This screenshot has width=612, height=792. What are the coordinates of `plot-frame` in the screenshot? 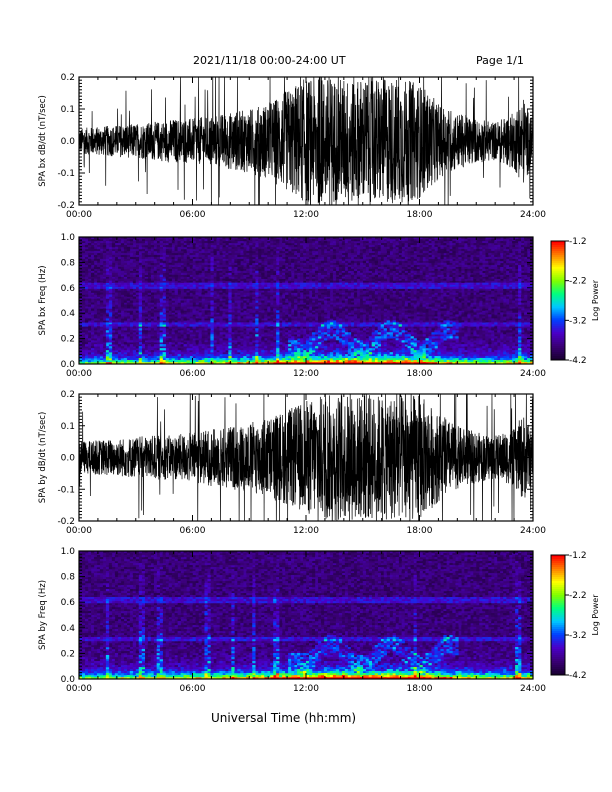 It's located at (306, 615).